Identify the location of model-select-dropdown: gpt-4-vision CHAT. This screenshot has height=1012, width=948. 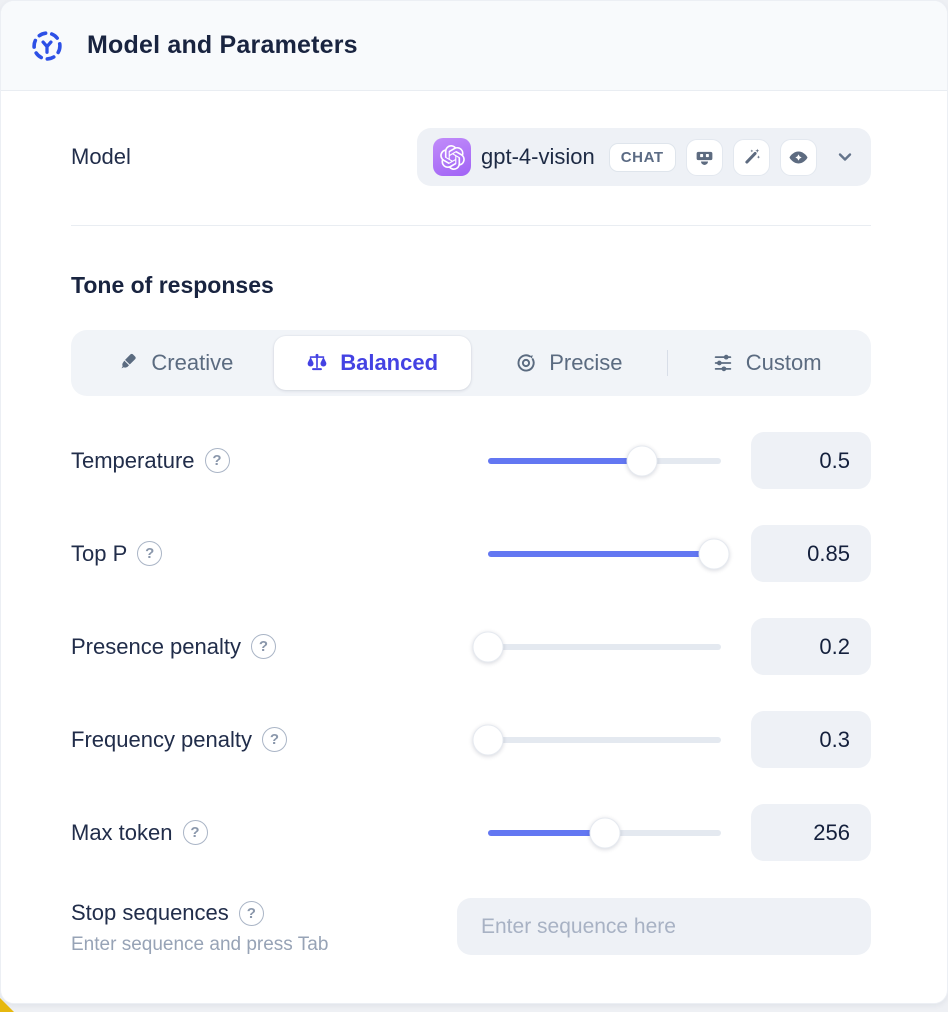
(644, 157).